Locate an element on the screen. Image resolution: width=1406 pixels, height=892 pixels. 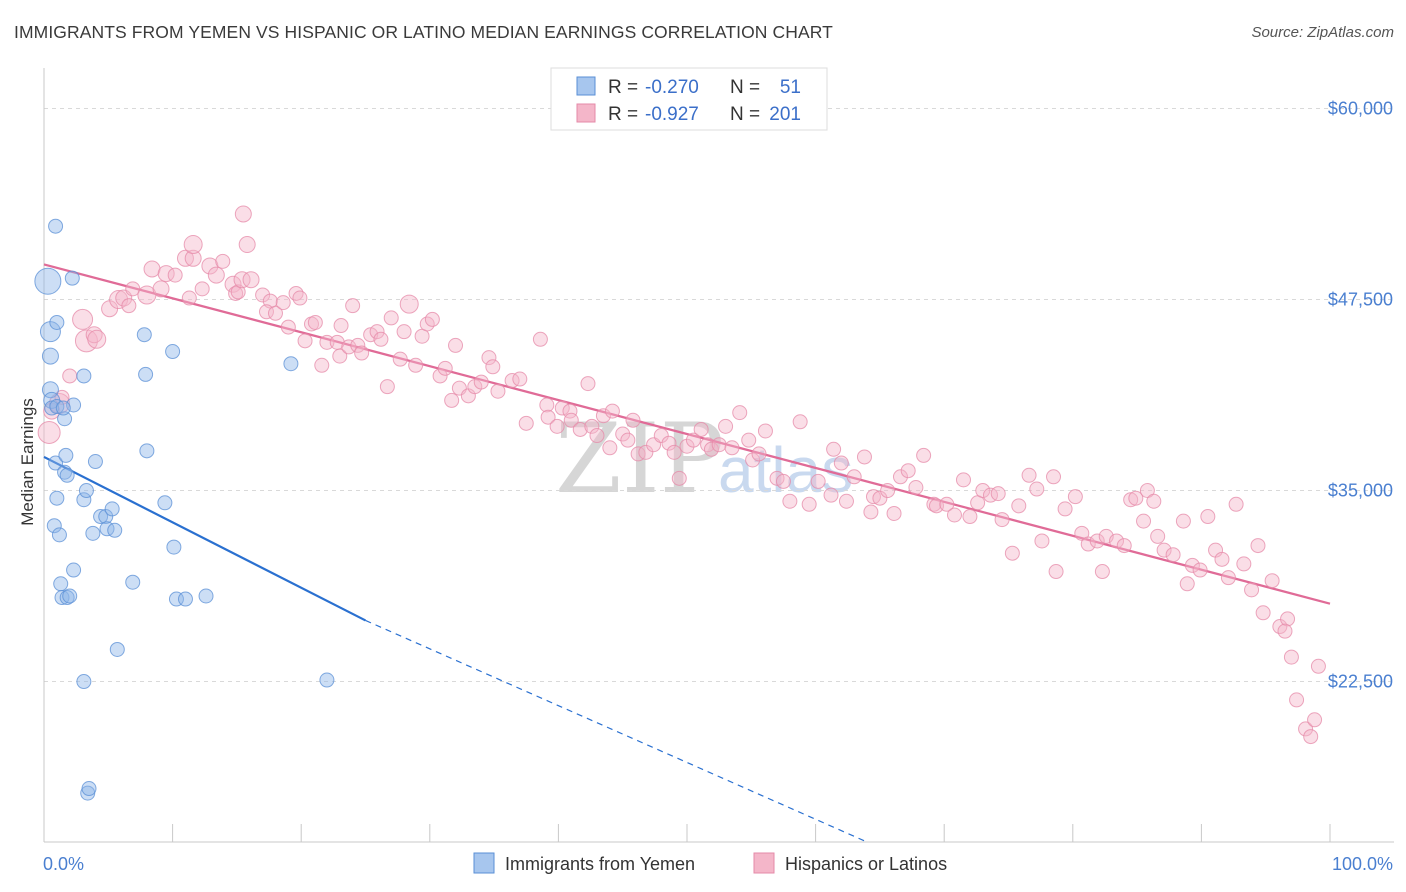
watermark-atlas: atlas is located at coordinates (785, 470).